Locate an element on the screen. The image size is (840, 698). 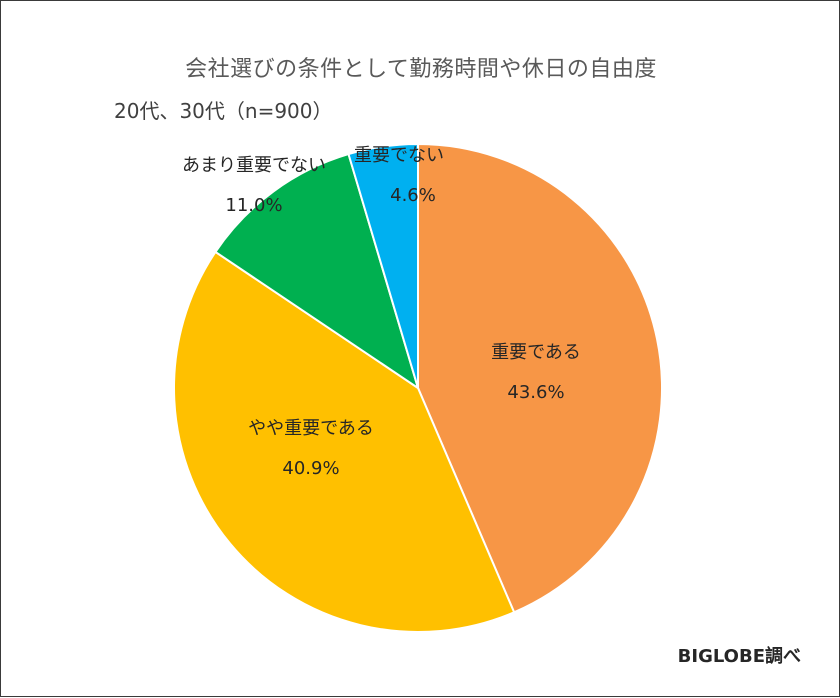
chart-title: 会社選びの条件として勤務時間や休日の自由度 is located at coordinates (421, 69).